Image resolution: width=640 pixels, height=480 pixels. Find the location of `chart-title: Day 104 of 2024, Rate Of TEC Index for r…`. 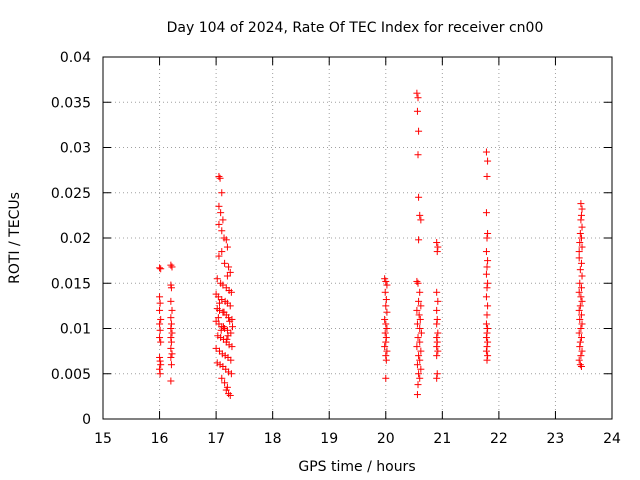

chart-title: Day 104 of 2024, Rate Of TEC Index for r… is located at coordinates (355, 28).